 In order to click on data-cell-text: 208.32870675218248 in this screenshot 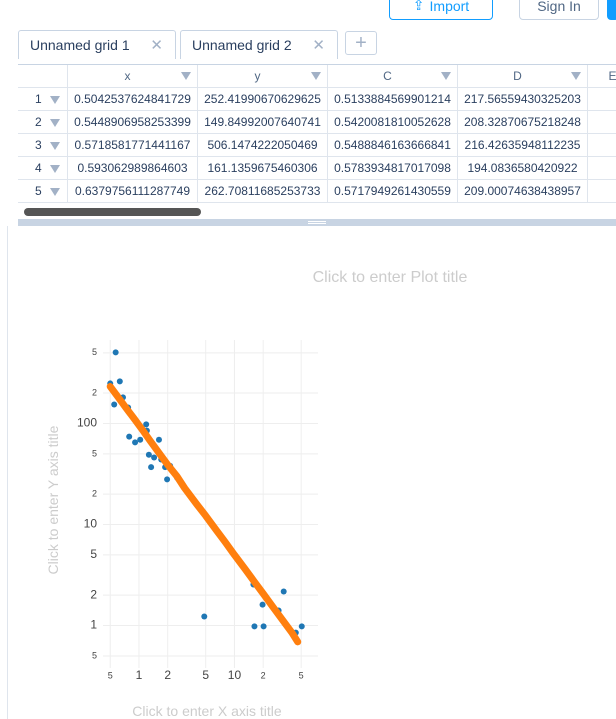, I will do `click(522, 122)`.